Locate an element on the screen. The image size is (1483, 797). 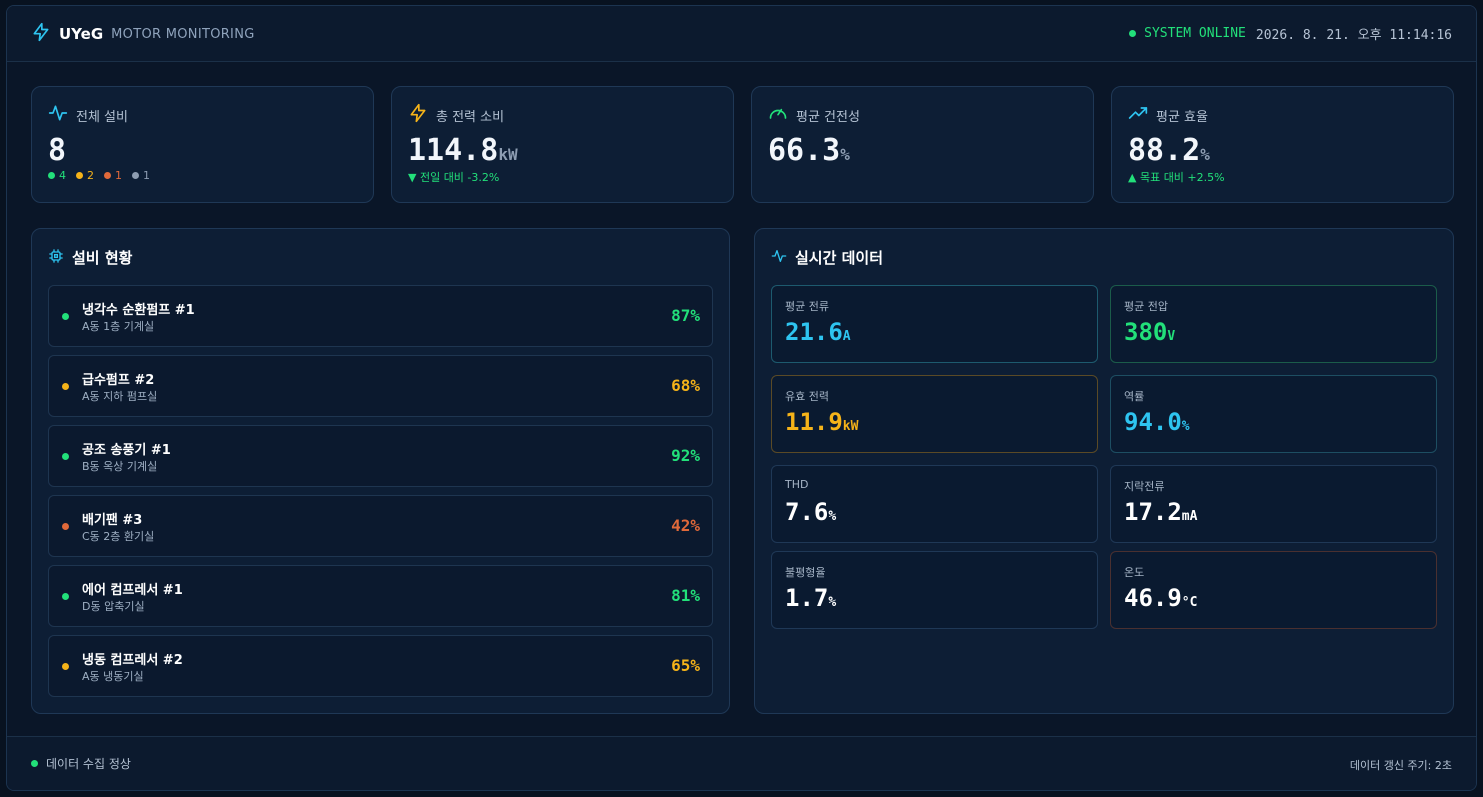
kpi-value: 88.2% is located at coordinates (1169, 150).